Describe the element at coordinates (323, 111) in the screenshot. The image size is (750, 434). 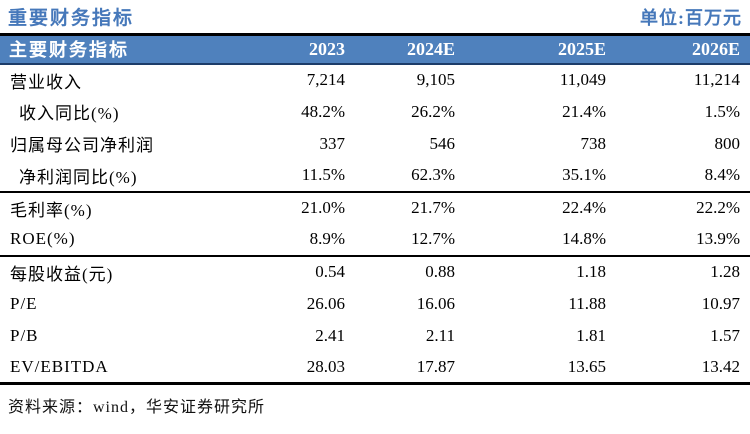
I see `value-cell-2023: 48.2%` at that location.